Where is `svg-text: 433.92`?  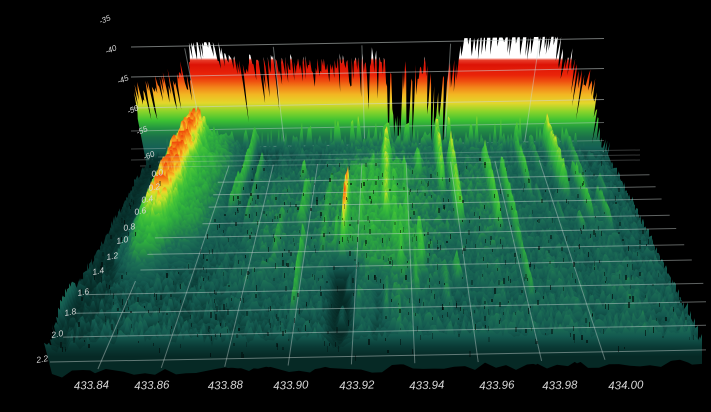
svg-text: 433.92 is located at coordinates (357, 385).